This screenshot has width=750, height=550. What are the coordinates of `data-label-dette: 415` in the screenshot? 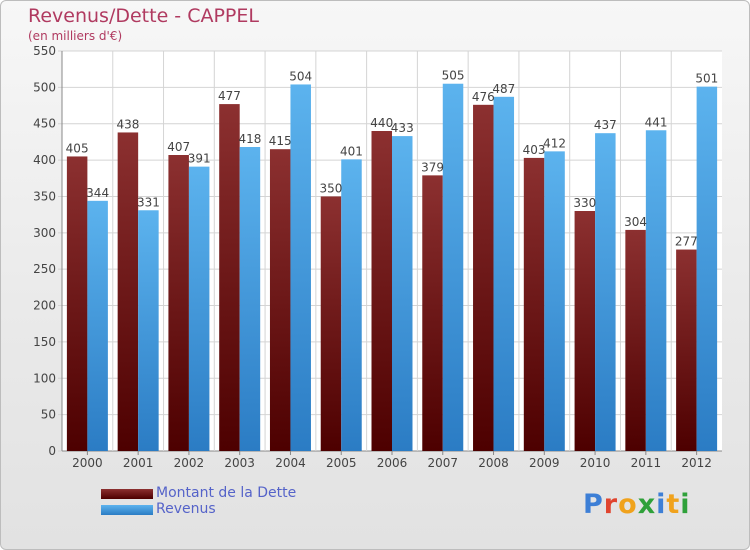 It's located at (280, 141).